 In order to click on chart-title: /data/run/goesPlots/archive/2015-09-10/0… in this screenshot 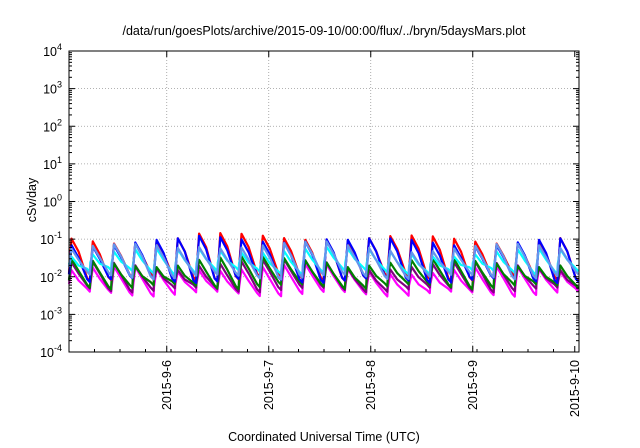, I will do `click(324, 31)`.